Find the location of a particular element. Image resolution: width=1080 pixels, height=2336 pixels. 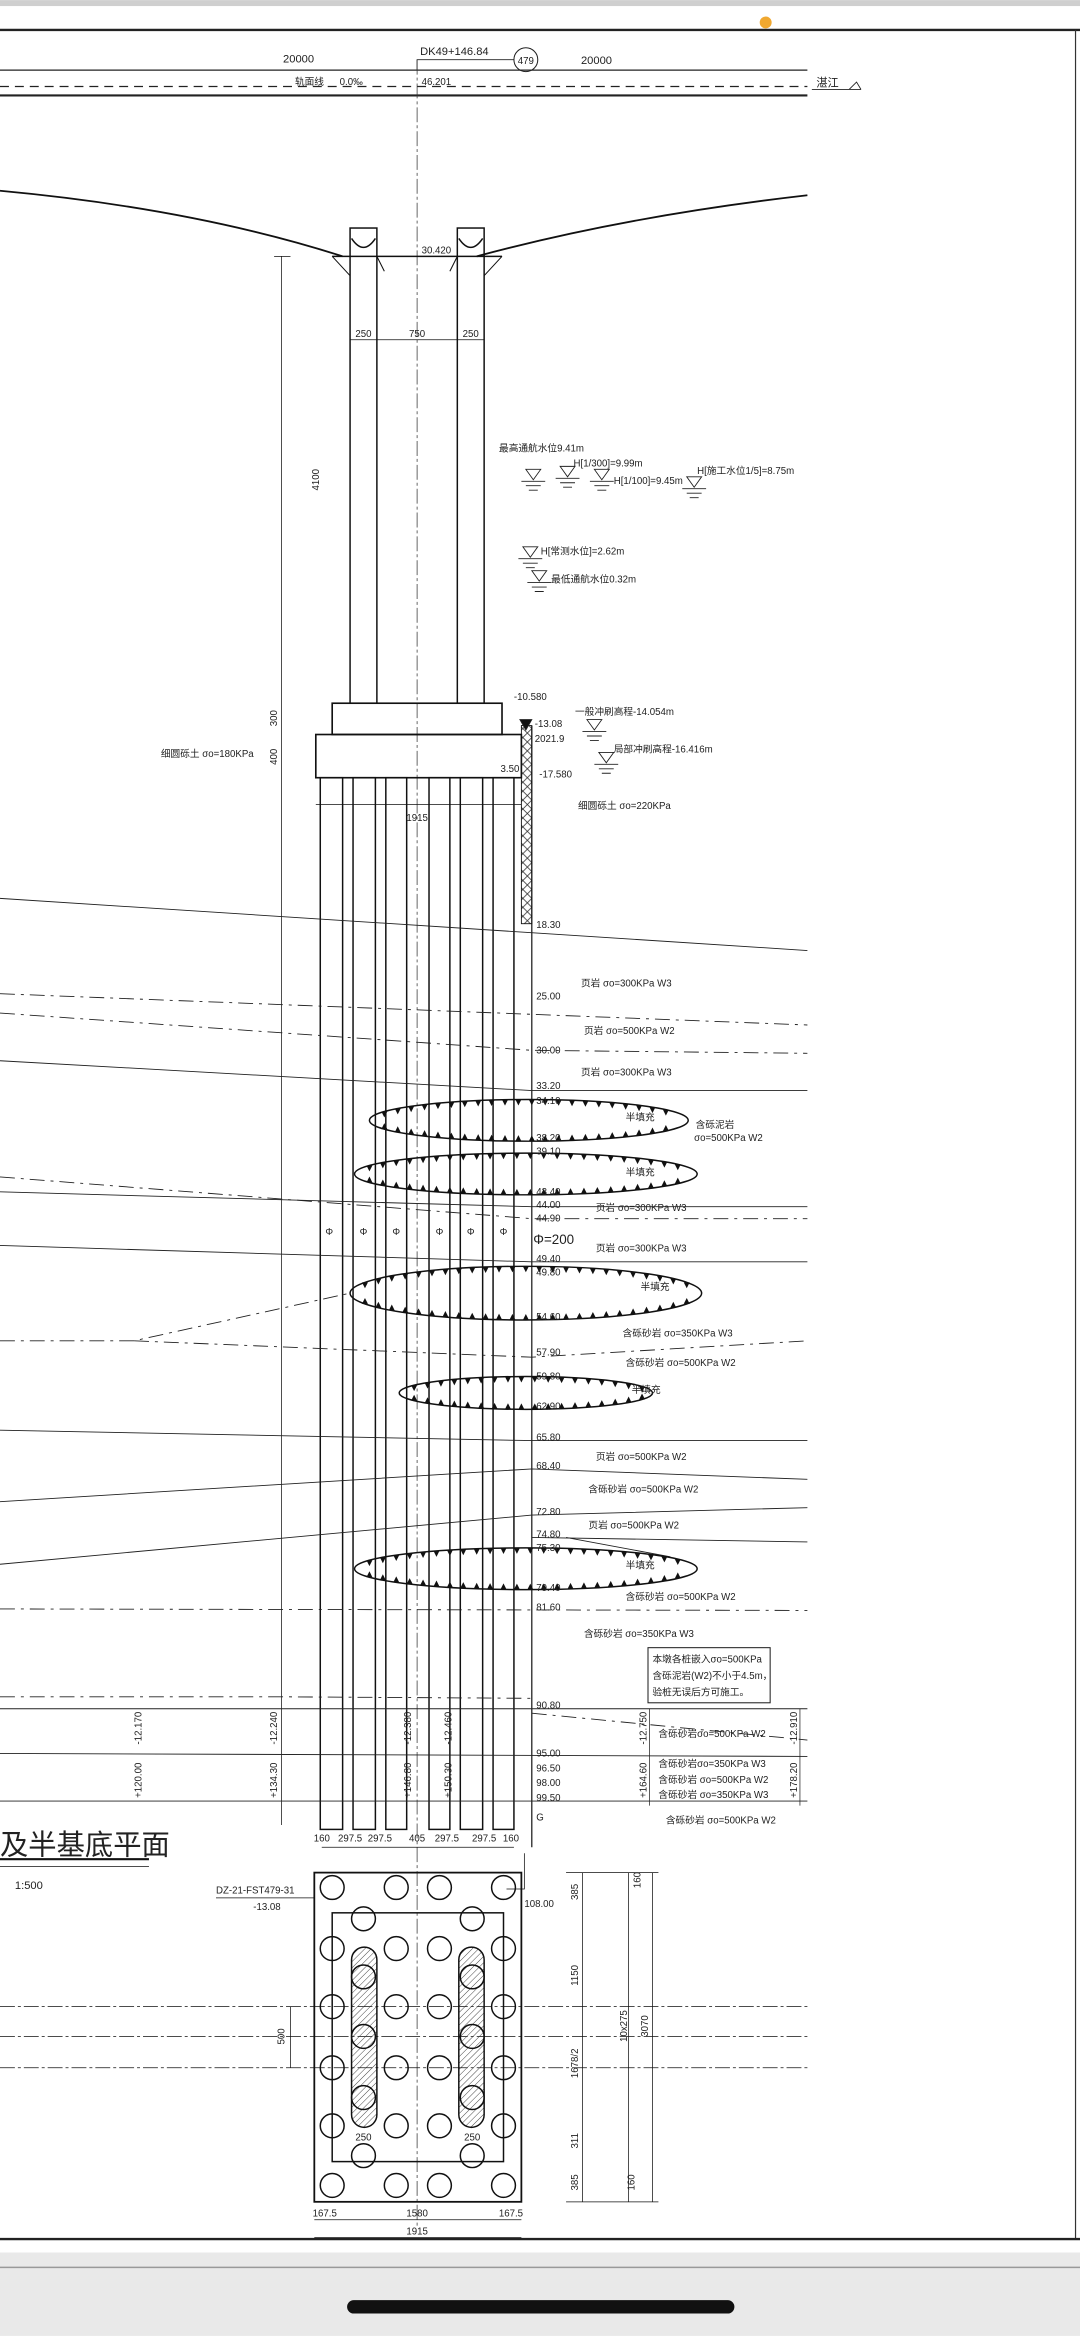

label-plan-spacing-dims-0: 160 is located at coordinates (322, 1838).